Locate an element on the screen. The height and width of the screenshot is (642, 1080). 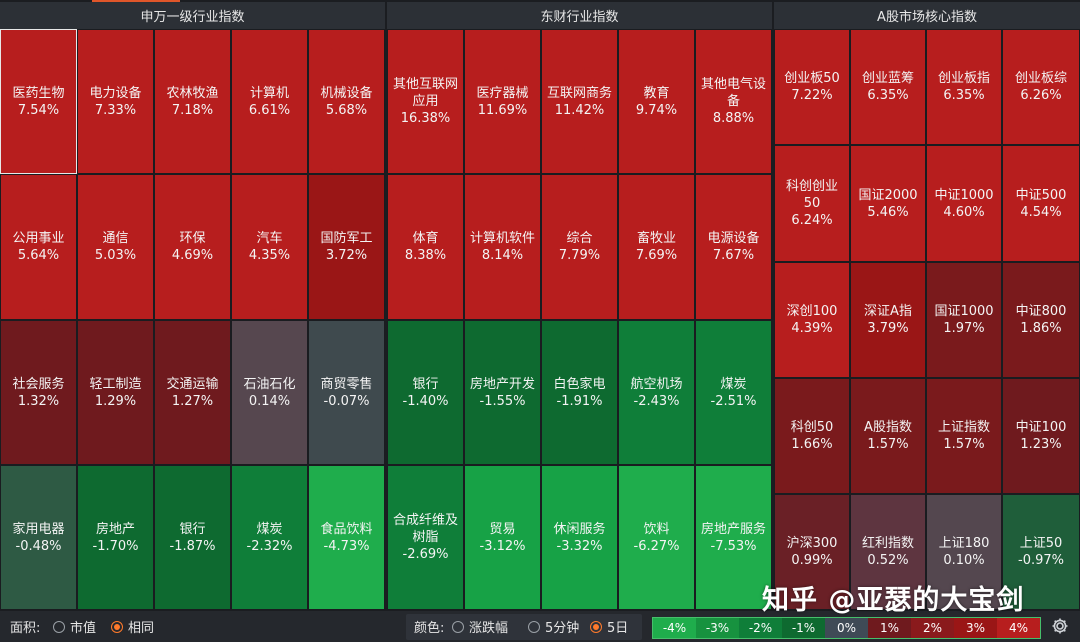
treemap-cell: 畜牧业 7.69% is located at coordinates (656, 247).